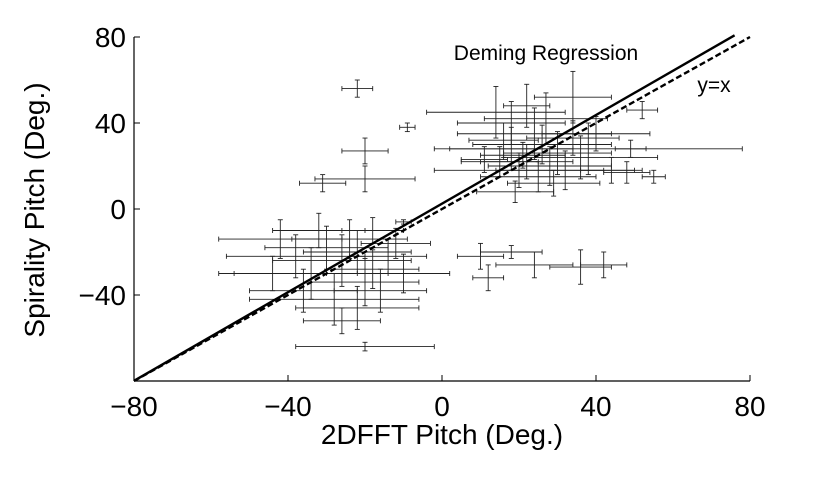  What do you see at coordinates (110, 123) in the screenshot?
I see `y-tick-label: 40` at bounding box center [110, 123].